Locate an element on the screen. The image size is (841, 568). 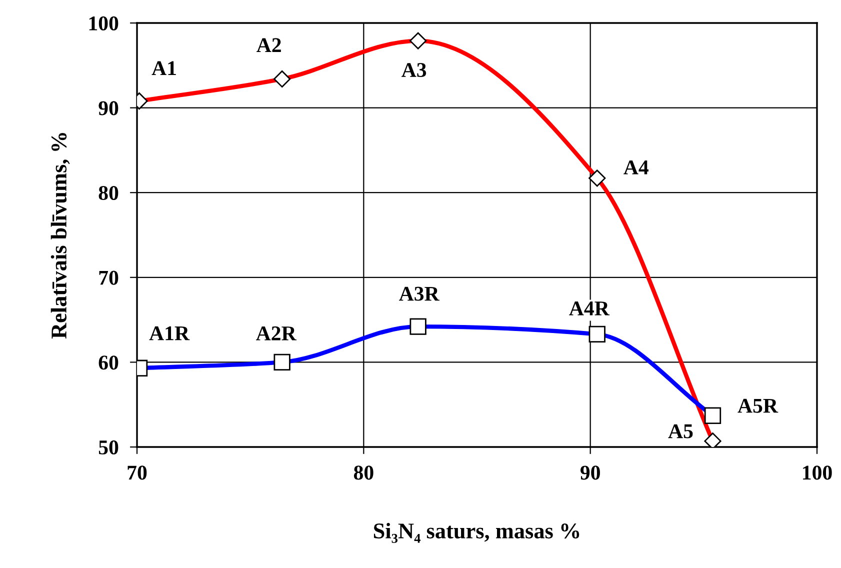
annotation: A5 is located at coordinates (680, 431).